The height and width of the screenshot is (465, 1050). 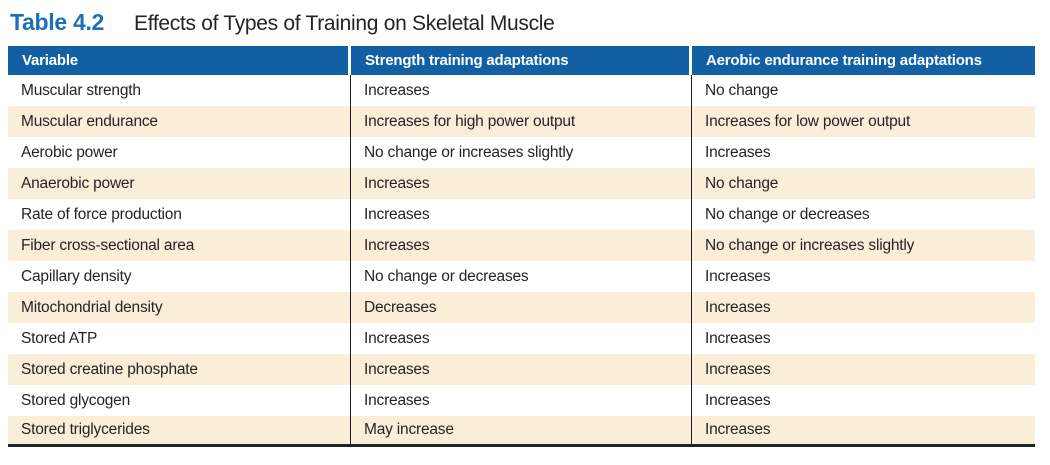 I want to click on table-row: Anaerobic power Increases No change, so click(x=521, y=183).